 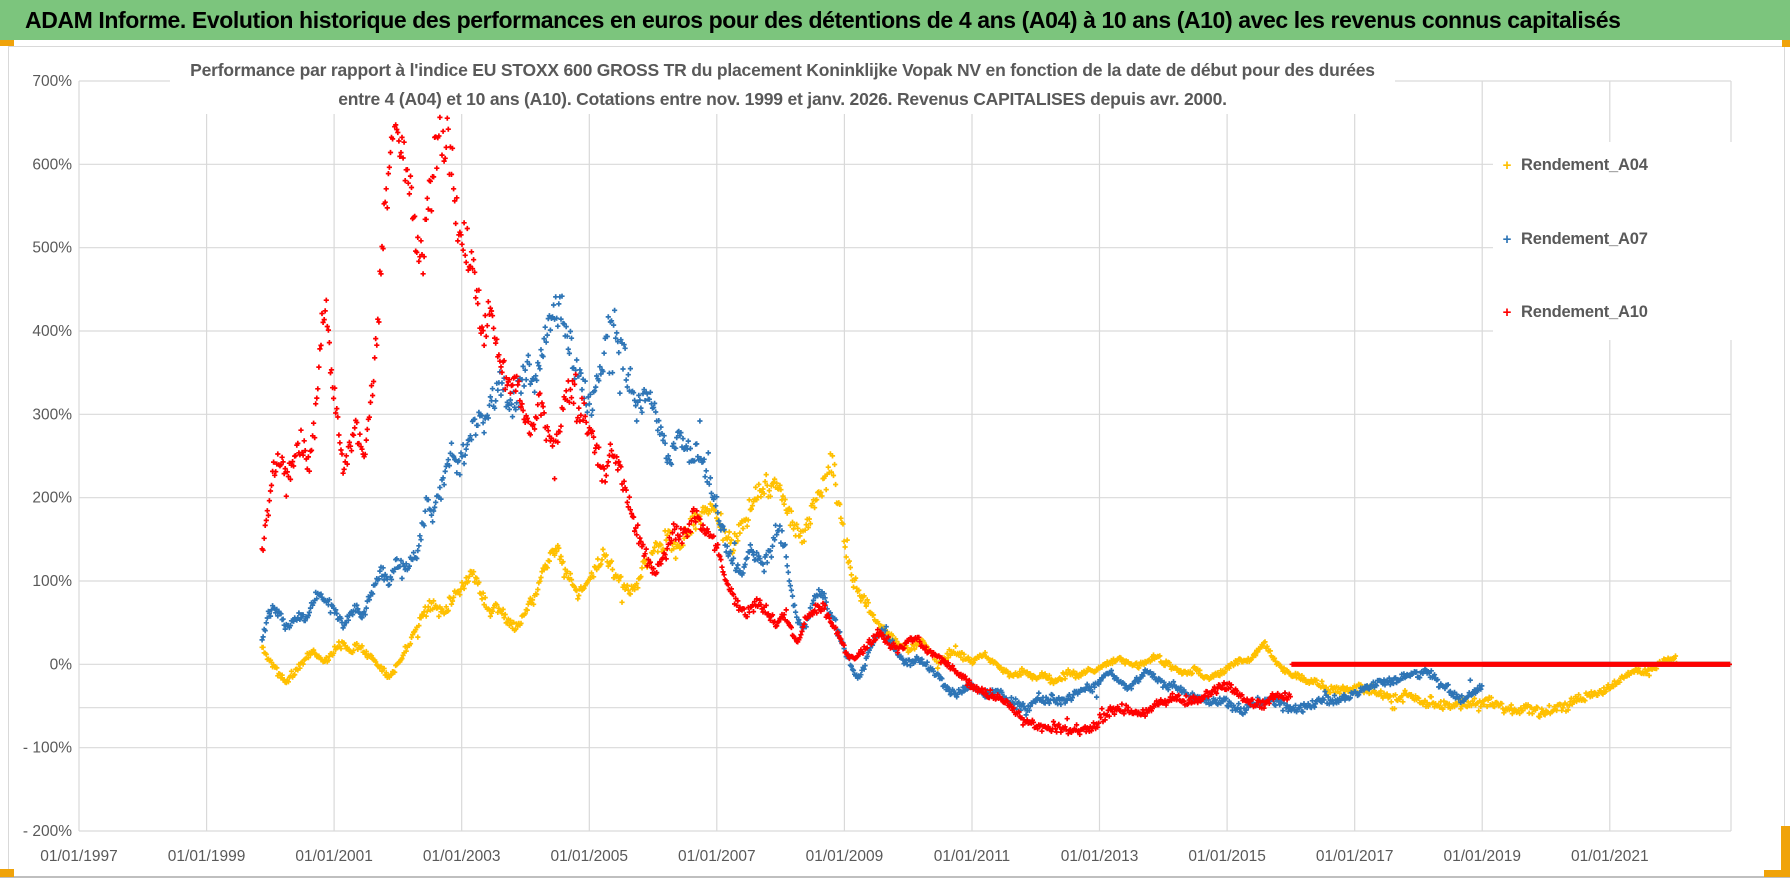 I want to click on x-axis-tick-label: 01/01/2009, so click(x=845, y=856).